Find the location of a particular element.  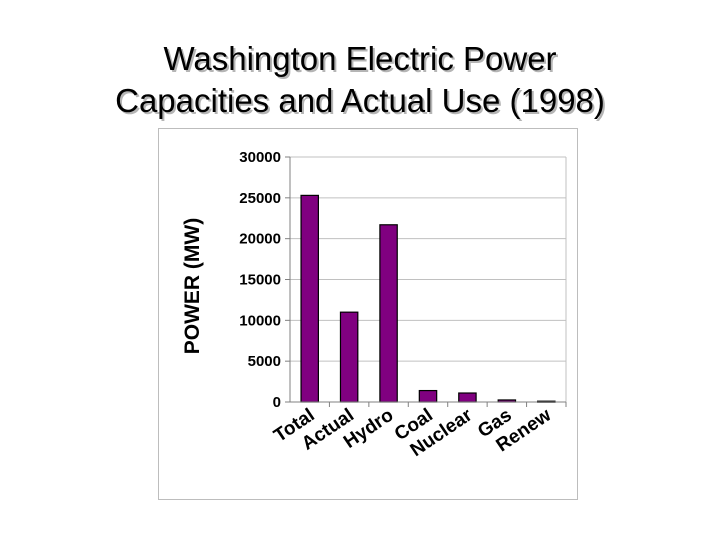

y-tick-labels: 0 5000 10000 15000 20000 25000 30000 is located at coordinates (260, 280).